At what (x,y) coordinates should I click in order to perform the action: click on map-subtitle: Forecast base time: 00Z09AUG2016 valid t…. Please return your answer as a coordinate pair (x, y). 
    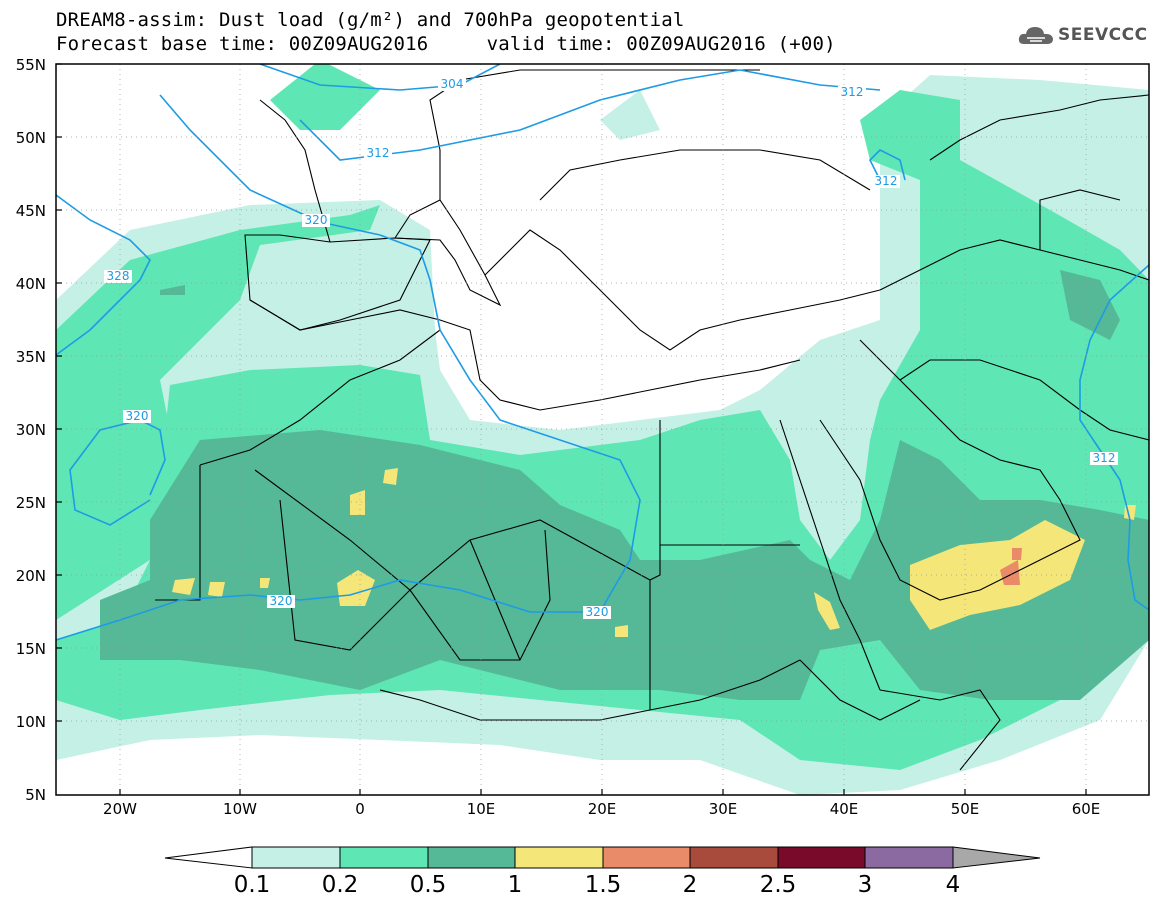
    Looking at the image, I should click on (446, 44).